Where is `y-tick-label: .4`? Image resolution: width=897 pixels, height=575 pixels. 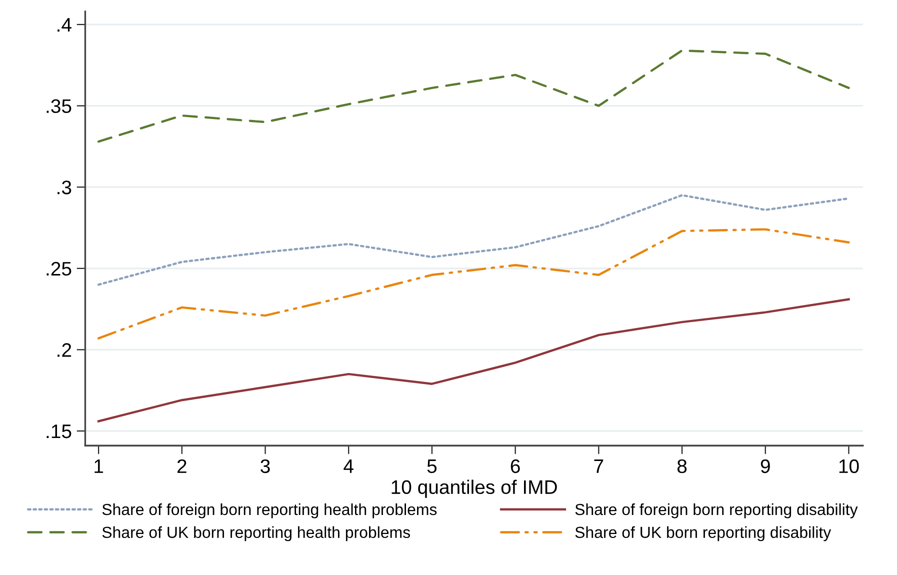 y-tick-label: .4 is located at coordinates (65, 25).